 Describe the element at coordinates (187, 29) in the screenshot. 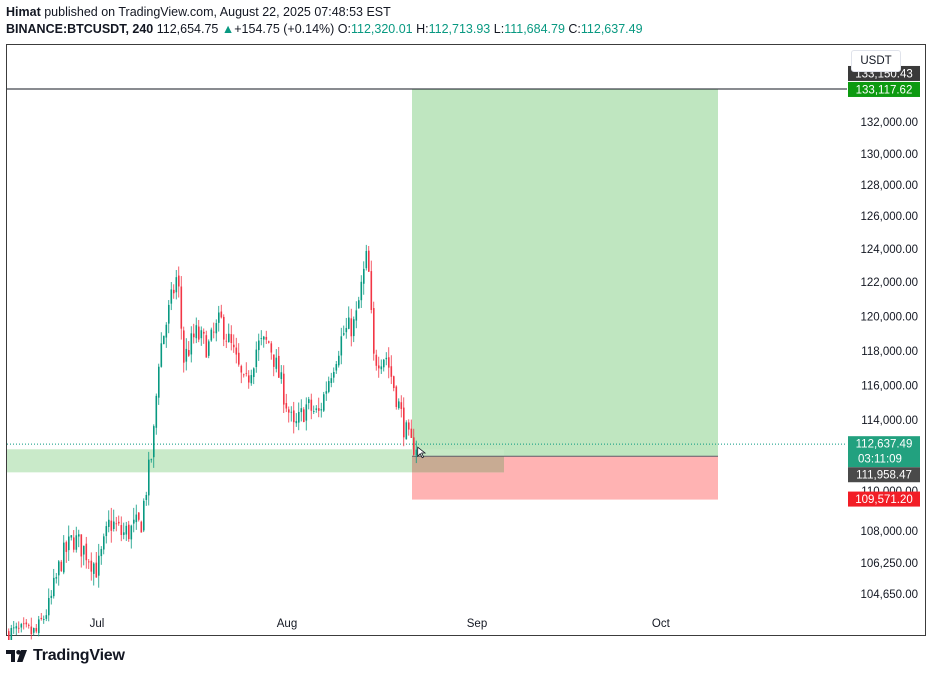

I see `last-price: 112,654.75` at that location.